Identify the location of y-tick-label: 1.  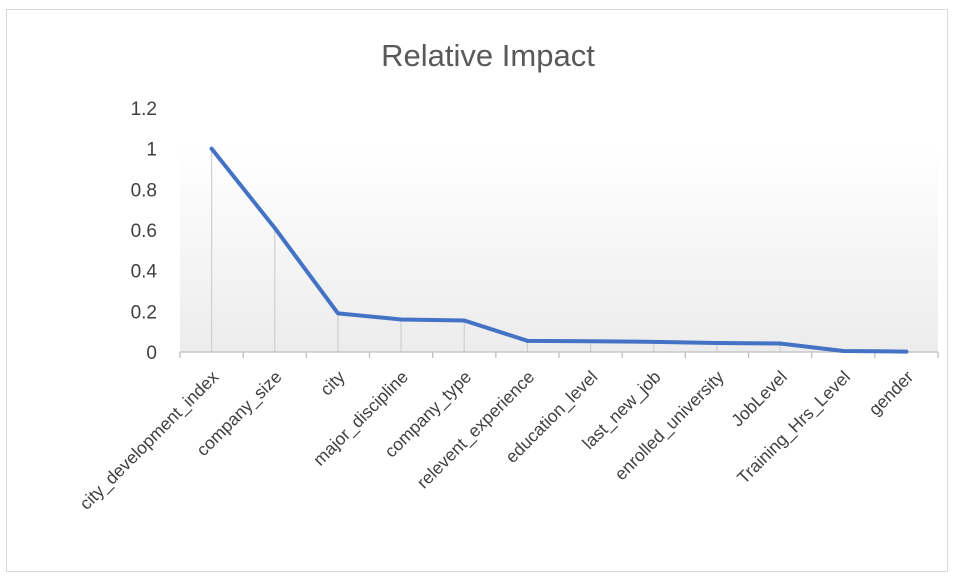
(151, 150).